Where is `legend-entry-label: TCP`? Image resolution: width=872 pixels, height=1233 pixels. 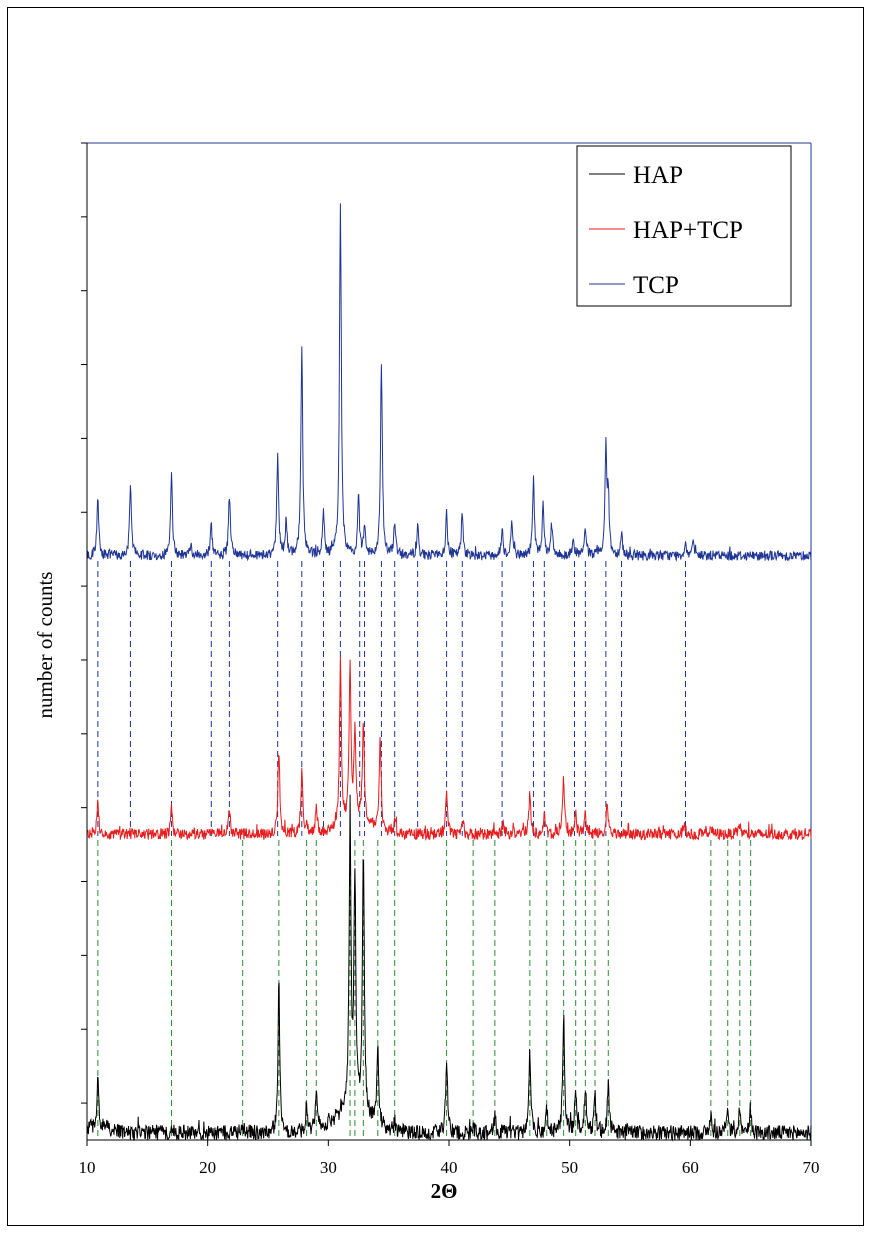 legend-entry-label: TCP is located at coordinates (656, 285).